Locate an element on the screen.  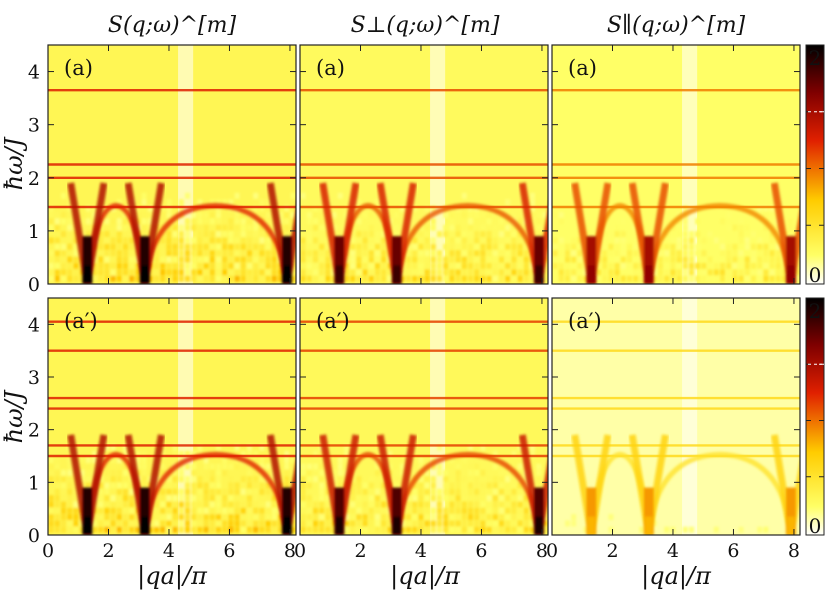
x-axis-title-1: |qa|/π is located at coordinates (425, 576).